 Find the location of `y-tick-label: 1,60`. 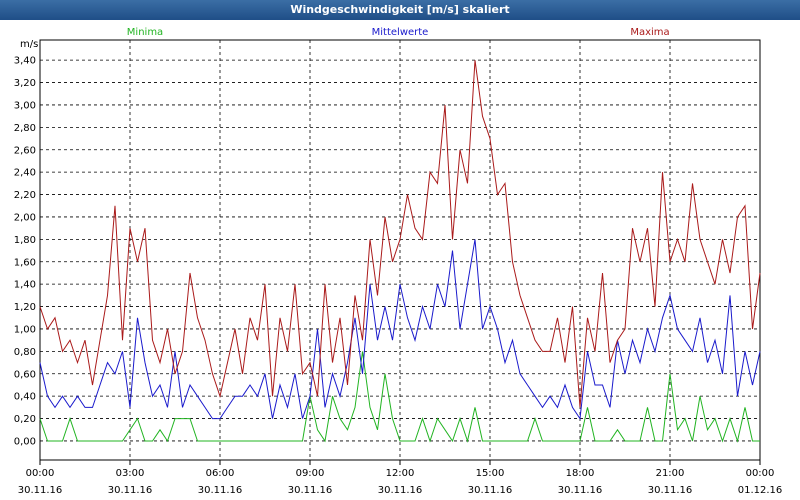

y-tick-label: 1,60 is located at coordinates (25, 262).